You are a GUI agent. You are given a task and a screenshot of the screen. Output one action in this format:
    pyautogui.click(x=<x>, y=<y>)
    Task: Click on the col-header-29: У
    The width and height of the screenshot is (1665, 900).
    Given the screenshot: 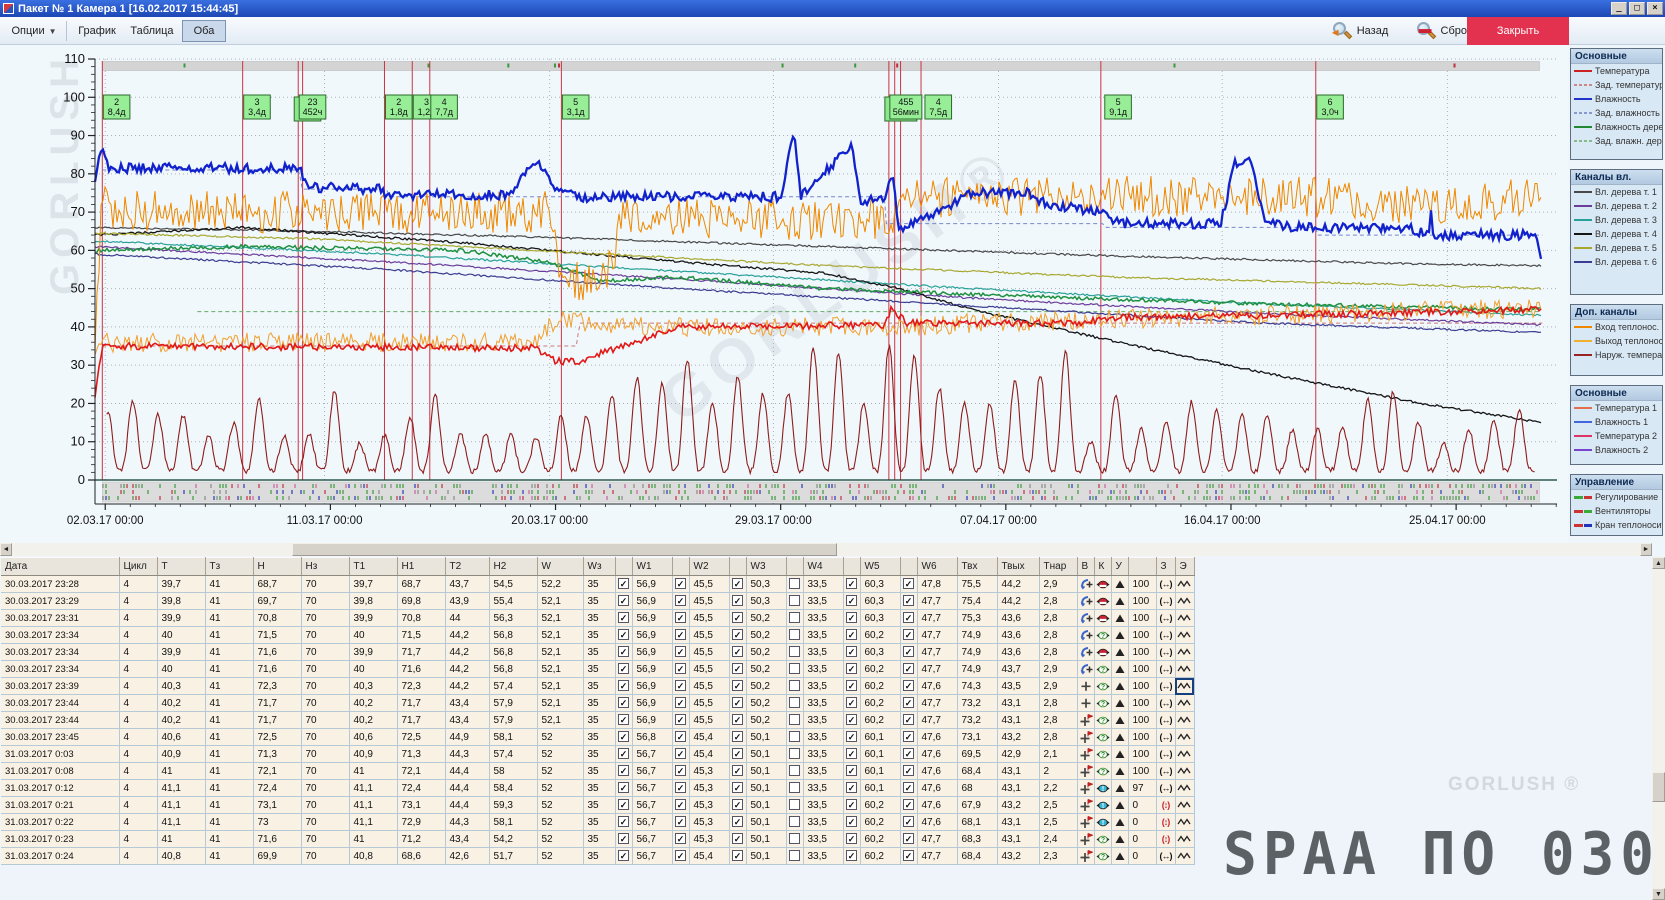 What is the action you would take?
    pyautogui.click(x=1120, y=566)
    